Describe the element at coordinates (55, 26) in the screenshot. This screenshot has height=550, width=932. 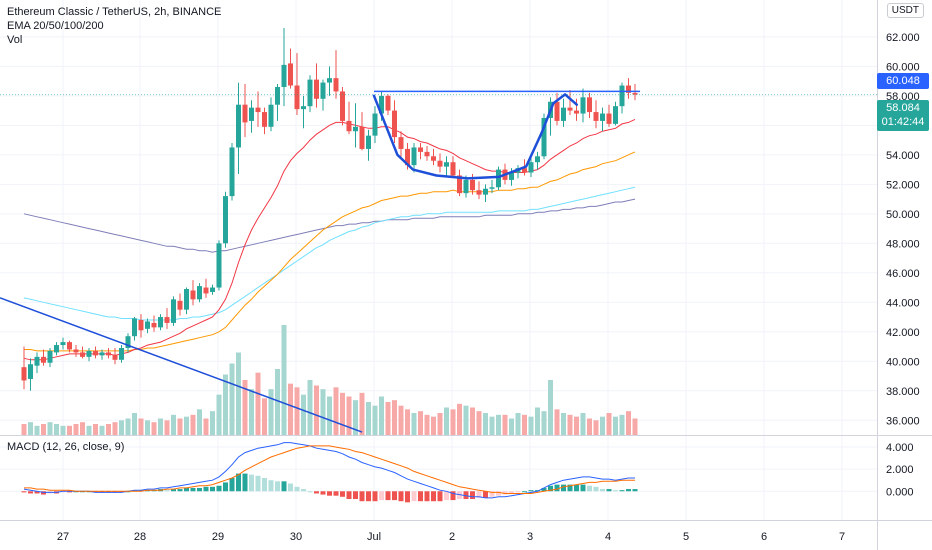
I see `ema-indicator-label: EMA 20/50/100/200` at that location.